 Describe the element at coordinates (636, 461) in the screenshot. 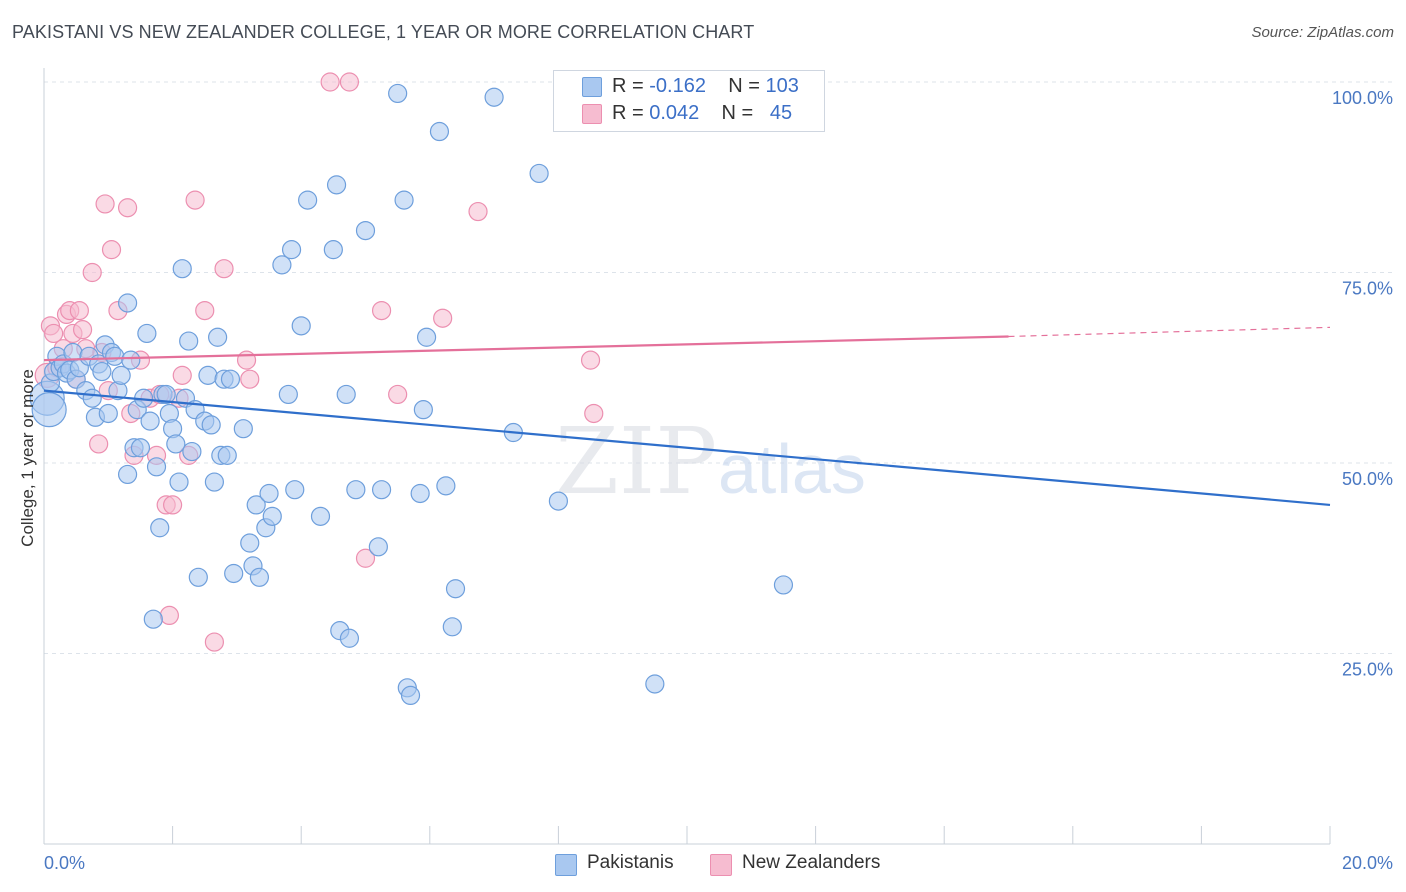

I see `watermark-zip: ZIP` at that location.